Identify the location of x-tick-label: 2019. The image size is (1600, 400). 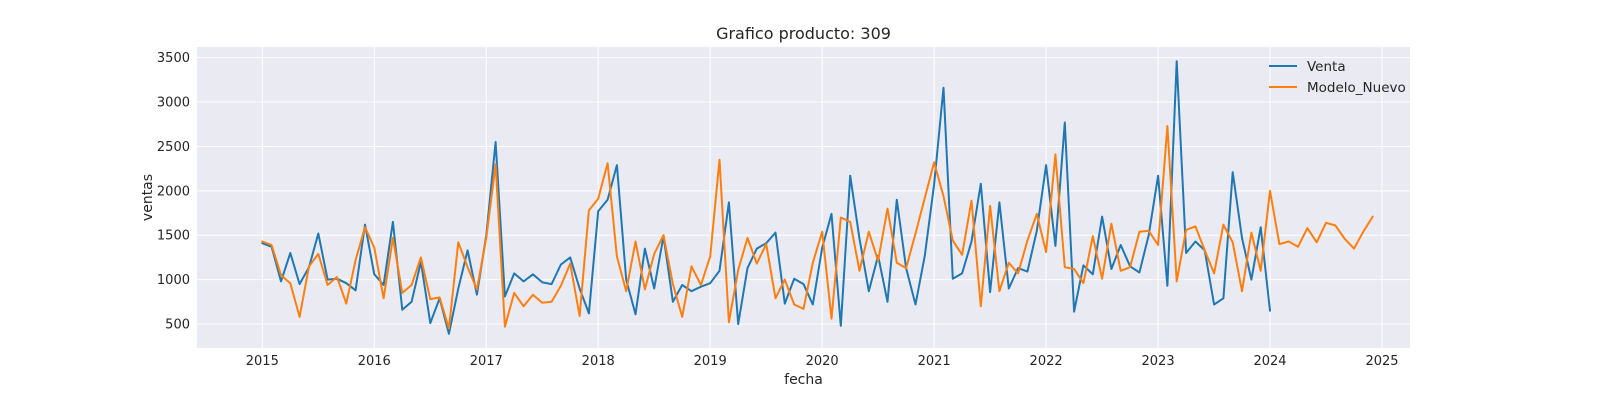
(710, 361).